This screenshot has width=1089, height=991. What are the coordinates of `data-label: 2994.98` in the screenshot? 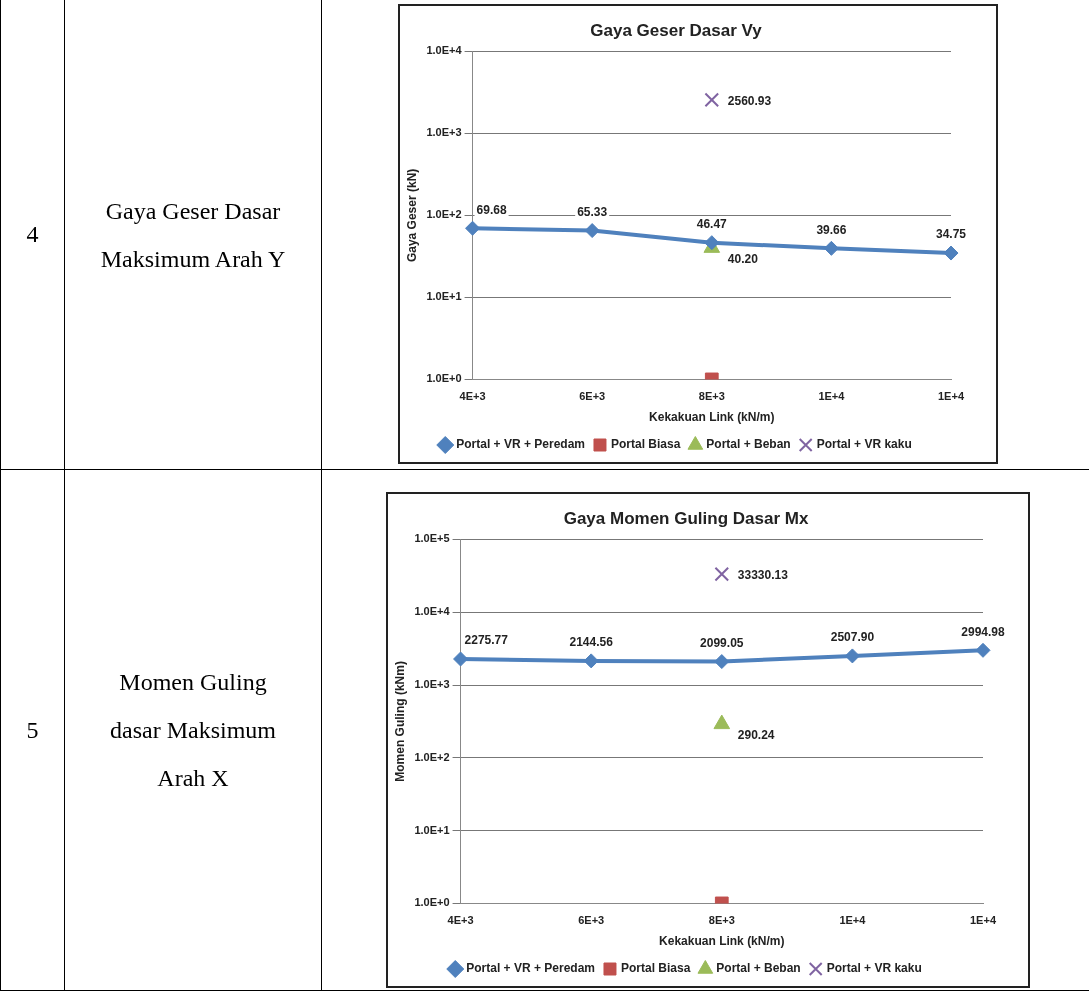 It's located at (983, 631).